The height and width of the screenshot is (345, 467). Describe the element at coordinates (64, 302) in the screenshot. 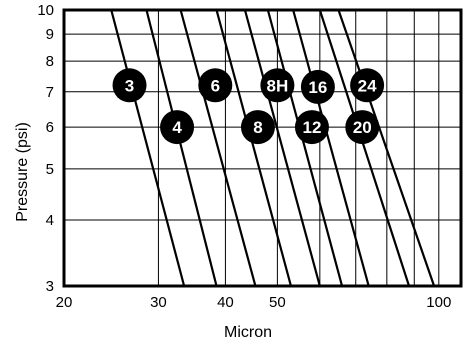

I see `x-tick-label: 20` at that location.